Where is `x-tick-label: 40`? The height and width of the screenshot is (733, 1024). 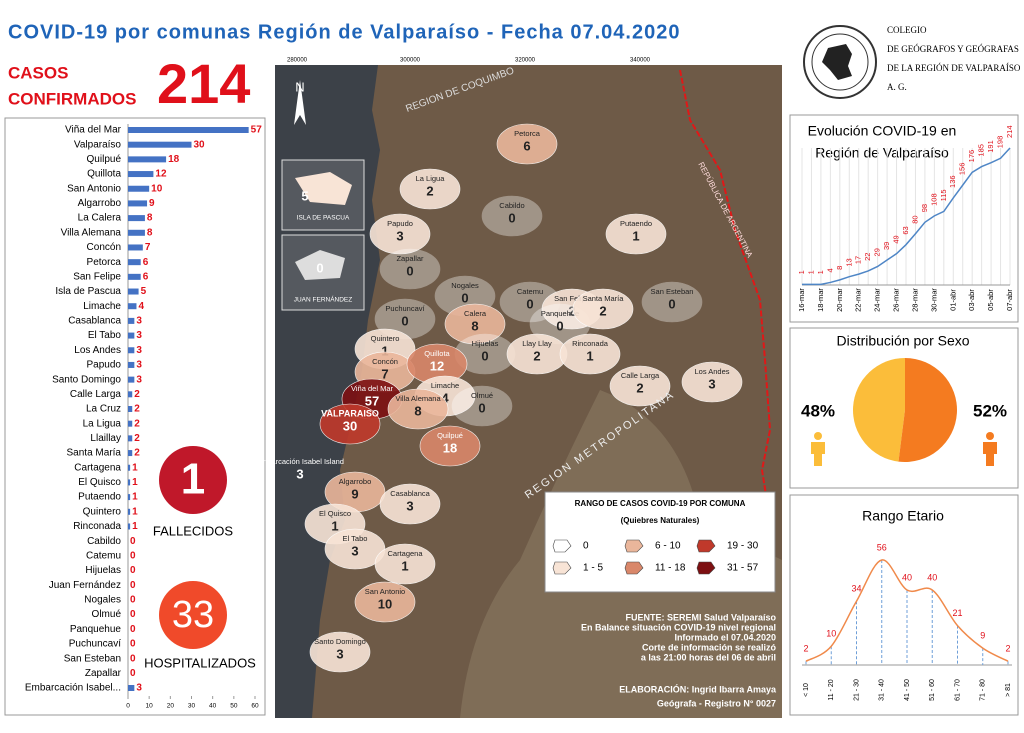
x-tick-label: 40 is located at coordinates (213, 706).